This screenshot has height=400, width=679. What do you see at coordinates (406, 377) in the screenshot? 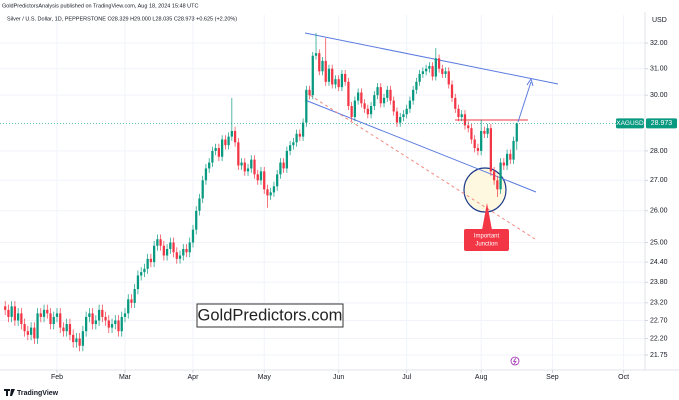
I see `x-tick-label: Jul` at bounding box center [406, 377].